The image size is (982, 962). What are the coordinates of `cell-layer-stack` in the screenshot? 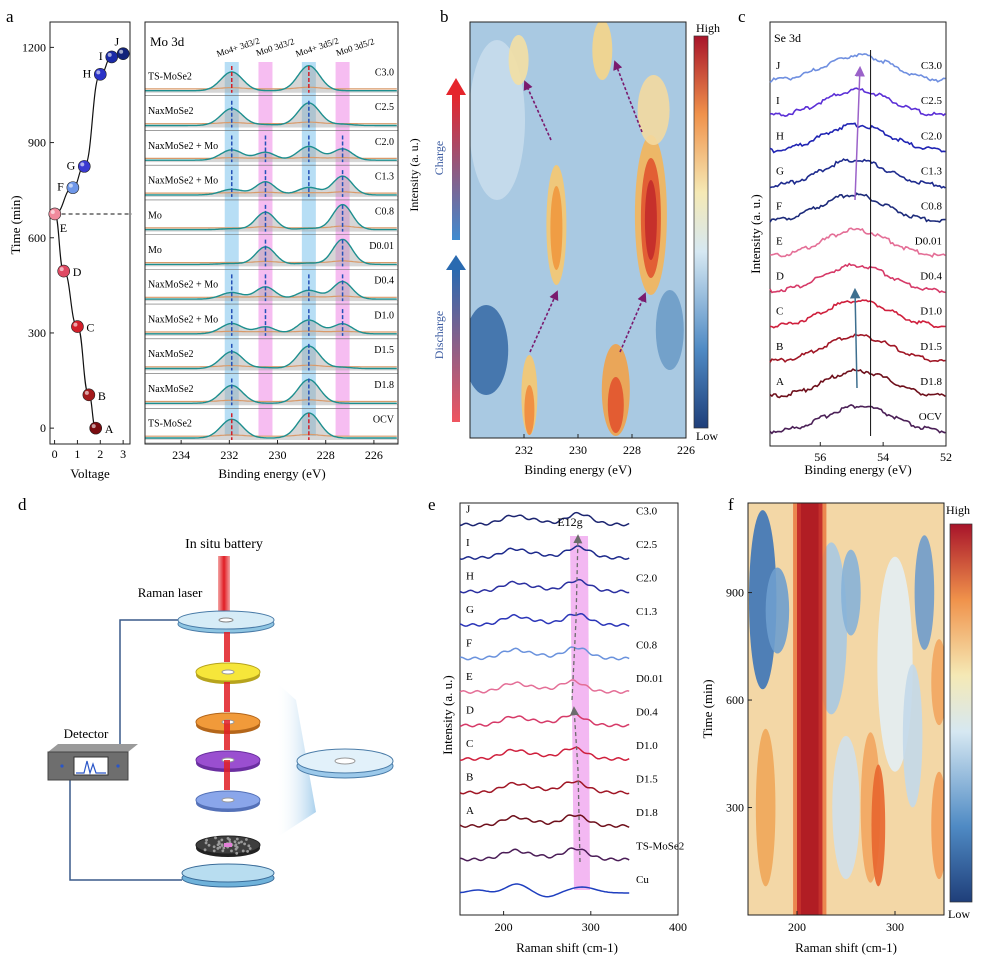 It's located at (228, 744).